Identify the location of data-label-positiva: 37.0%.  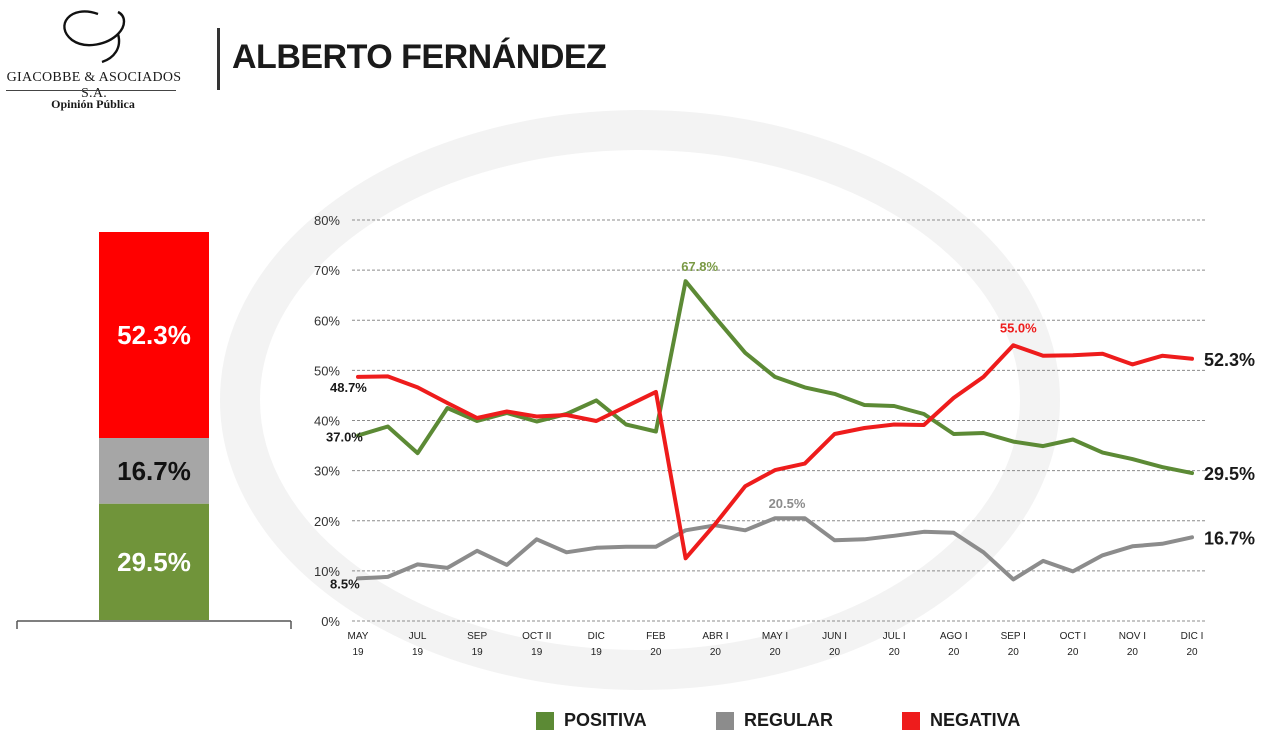
(344, 437).